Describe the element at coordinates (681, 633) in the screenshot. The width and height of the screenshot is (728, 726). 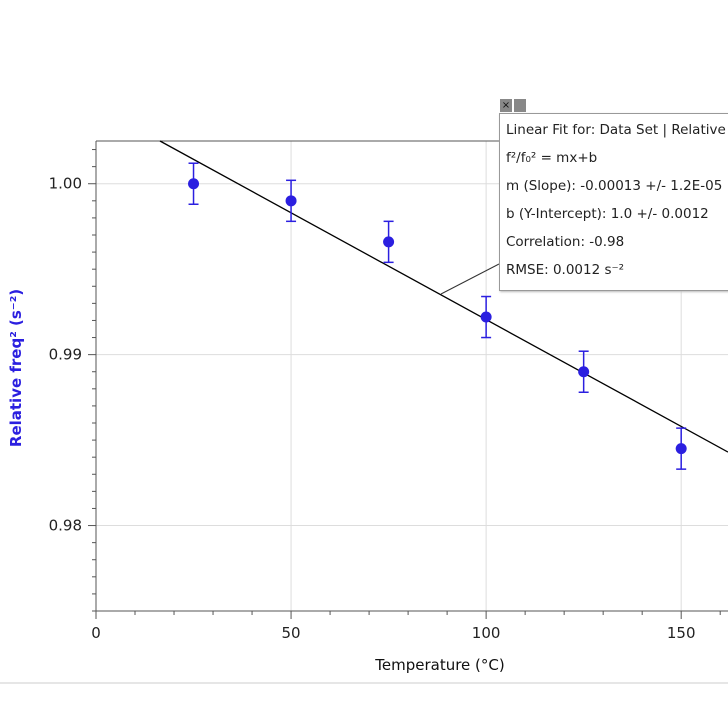
I see `x-tick-label: 150` at that location.